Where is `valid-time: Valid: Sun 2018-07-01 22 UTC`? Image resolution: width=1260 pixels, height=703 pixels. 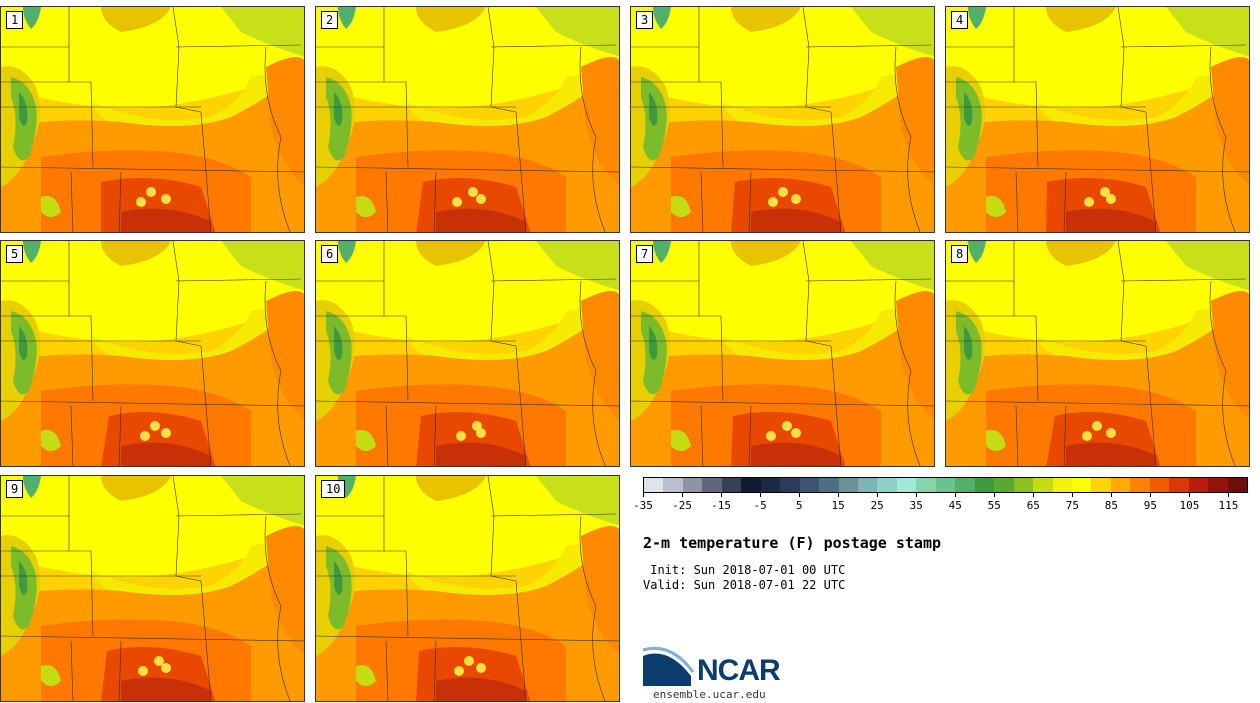
valid-time: Valid: Sun 2018-07-01 22 UTC is located at coordinates (744, 585).